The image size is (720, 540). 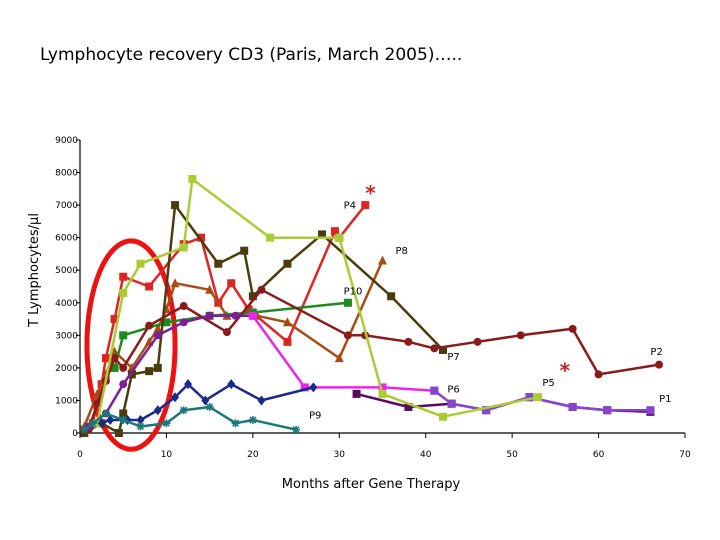 I want to click on x-tick-label: 30, so click(x=340, y=455).